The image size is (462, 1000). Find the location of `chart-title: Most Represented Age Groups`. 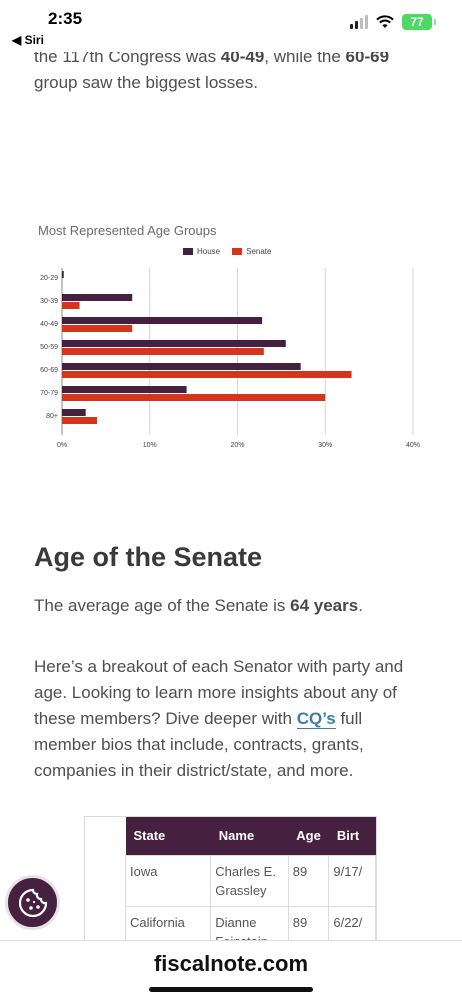

chart-title: Most Represented Age Groups is located at coordinates (127, 230).